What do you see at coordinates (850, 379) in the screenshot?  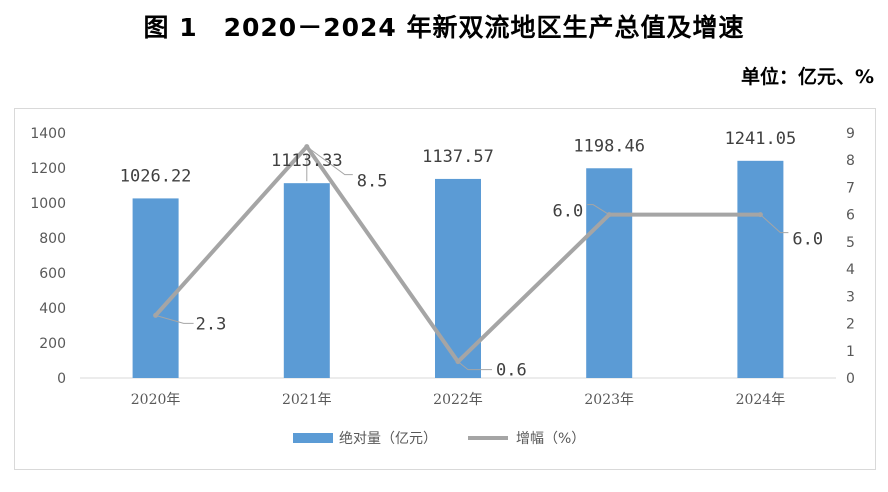 I see `y-right-tick-label: 0` at bounding box center [850, 379].